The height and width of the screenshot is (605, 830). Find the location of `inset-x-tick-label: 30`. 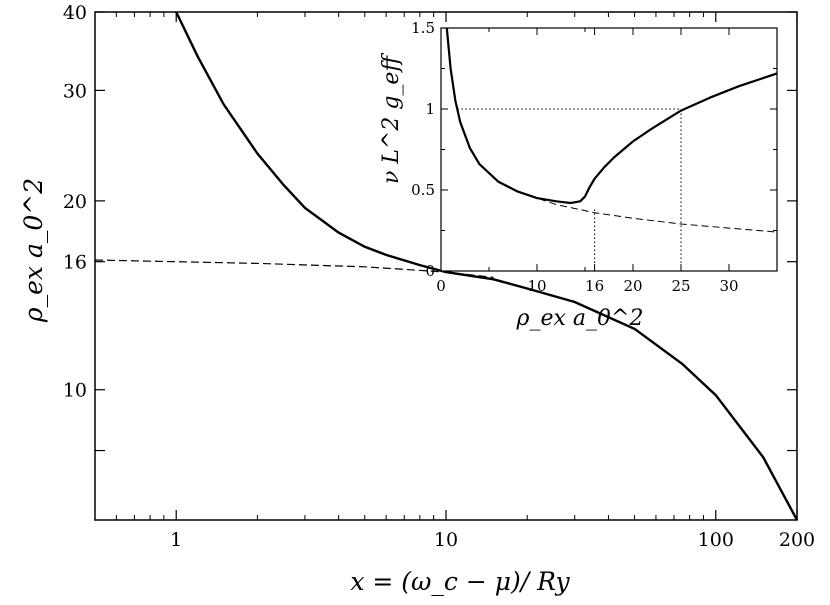

inset-x-tick-label: 30 is located at coordinates (728, 286).